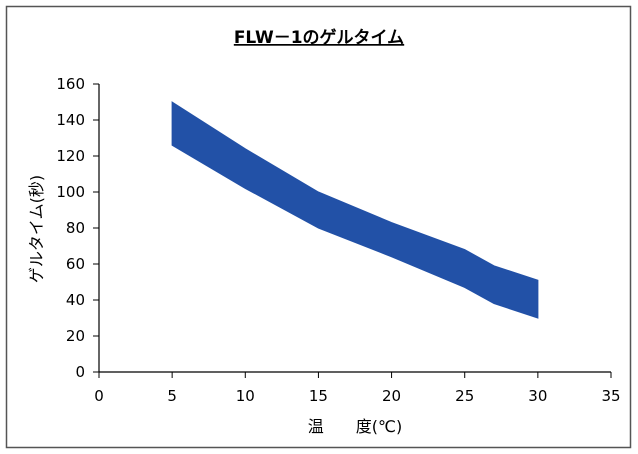 The image size is (638, 454). I want to click on x-tick-label: 0, so click(99, 396).